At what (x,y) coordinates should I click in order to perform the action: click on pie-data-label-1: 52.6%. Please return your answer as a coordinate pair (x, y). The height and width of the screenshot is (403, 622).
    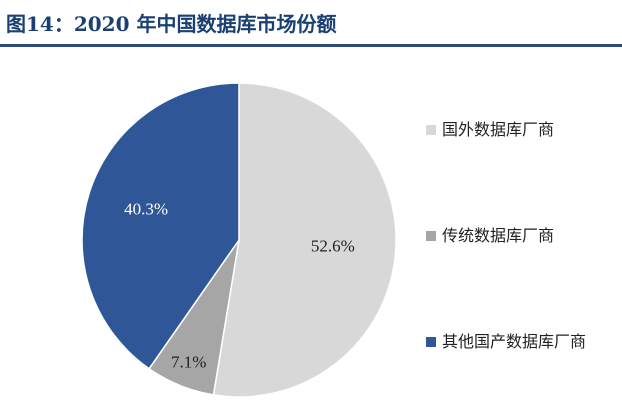
    Looking at the image, I should click on (333, 246).